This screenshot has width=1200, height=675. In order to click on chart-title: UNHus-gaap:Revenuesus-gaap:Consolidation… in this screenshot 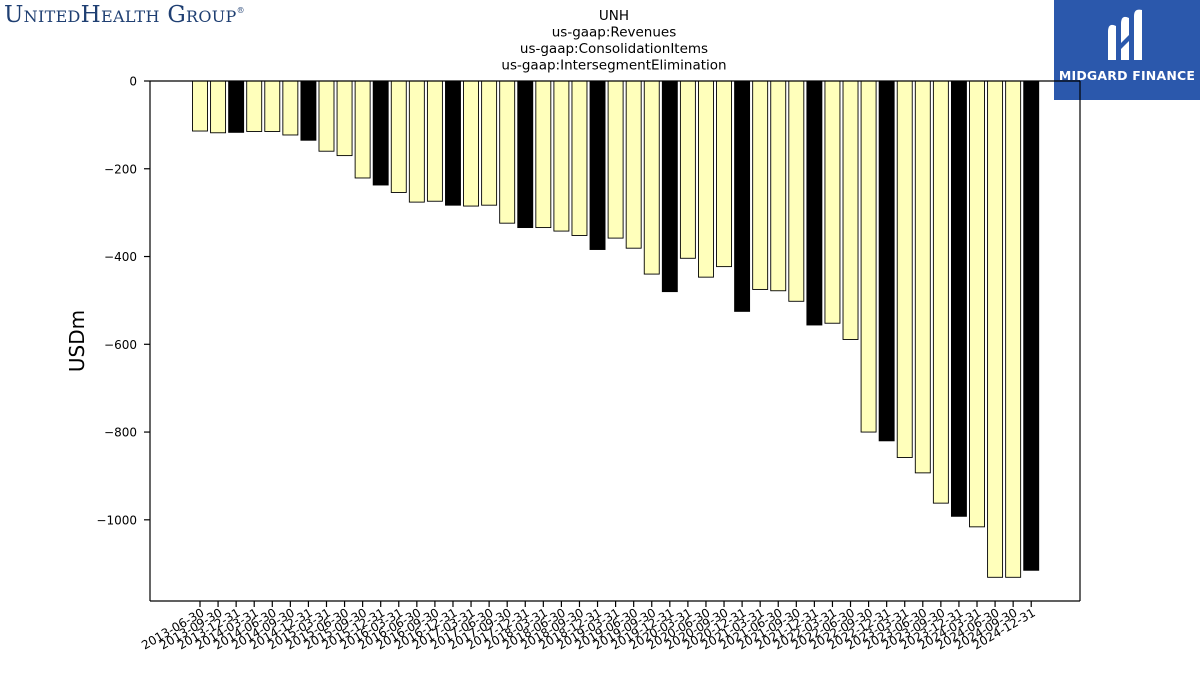, I will do `click(613, 41)`.